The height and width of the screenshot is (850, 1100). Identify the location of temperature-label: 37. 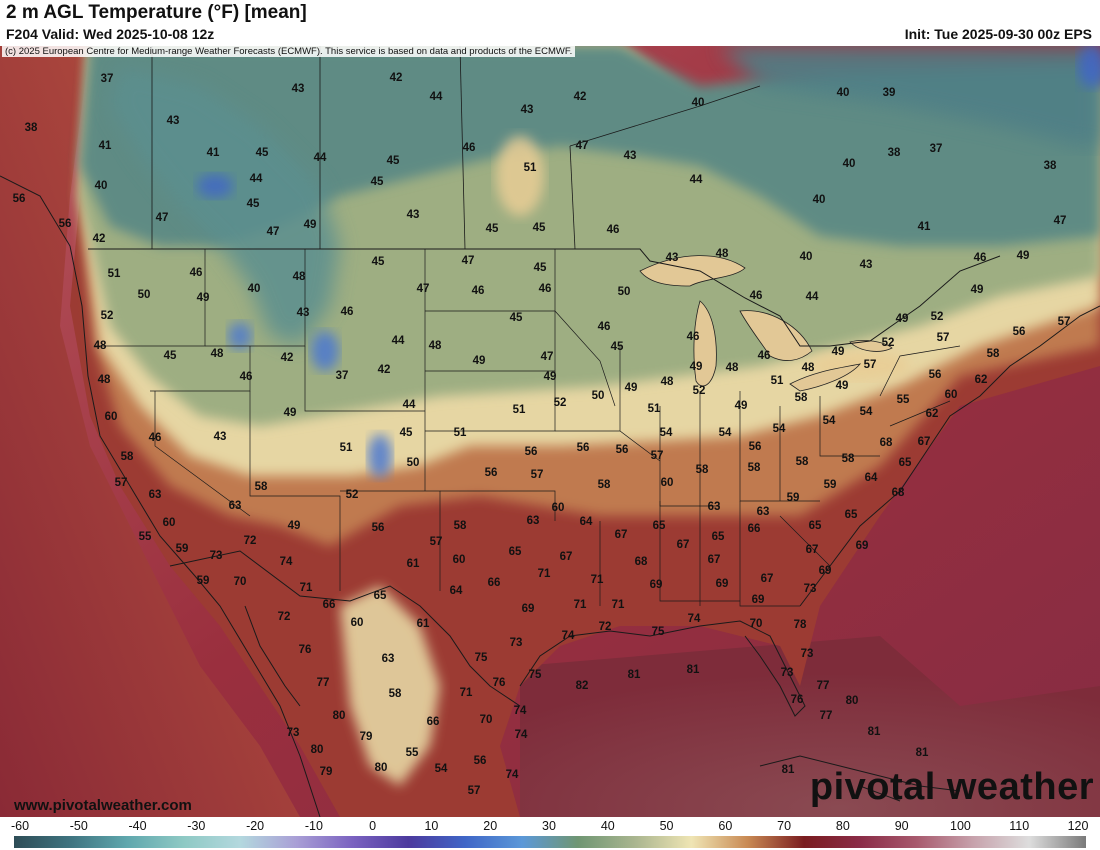
(342, 376).